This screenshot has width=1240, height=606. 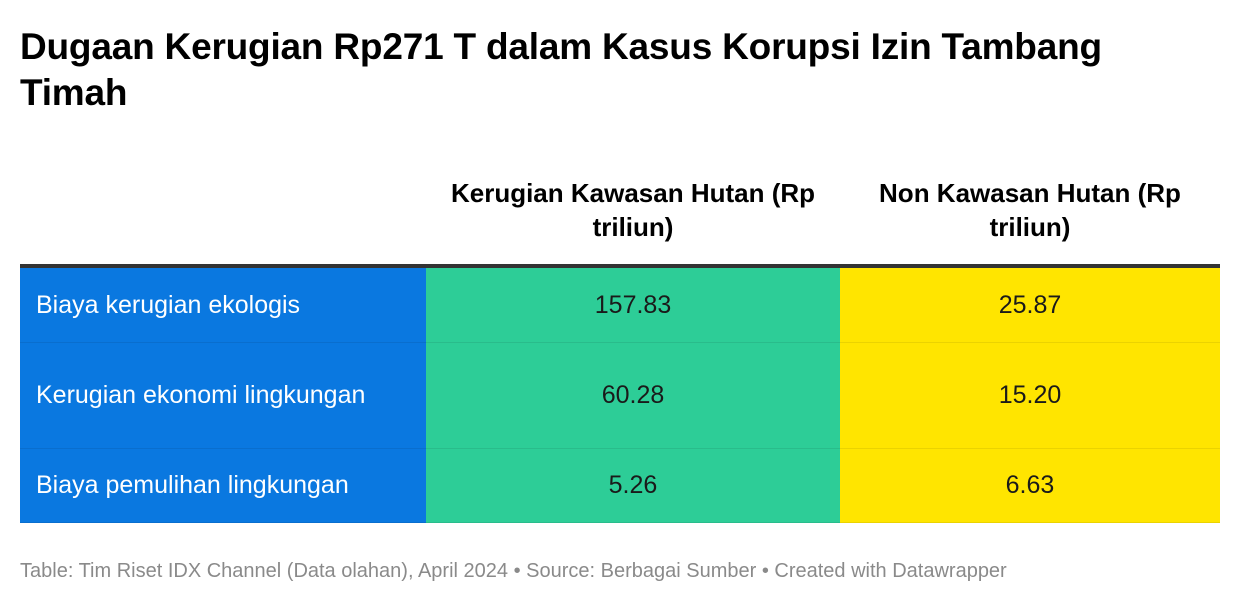 I want to click on table-row: Biaya kerugian ekologis 157.83 25.87, so click(x=620, y=304).